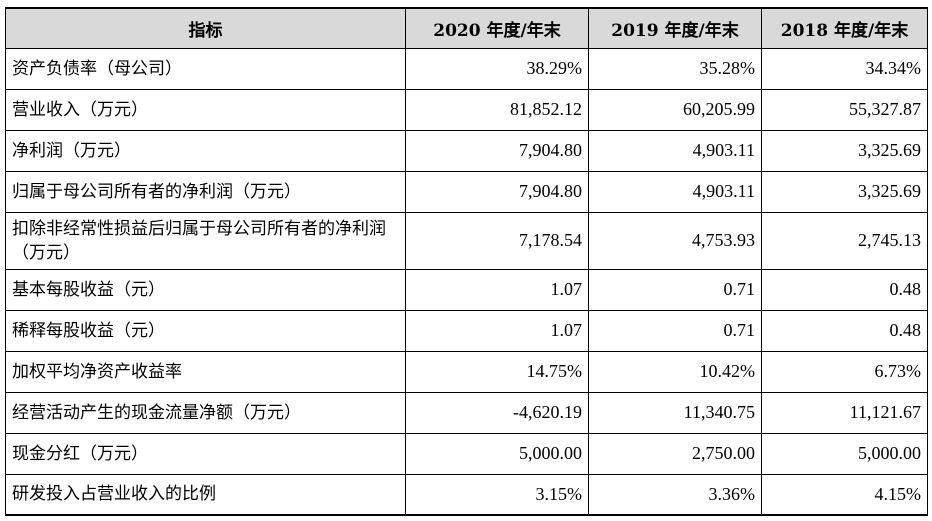 This screenshot has width=932, height=521. Describe the element at coordinates (497, 28) in the screenshot. I see `header-2020: 2020 年度/年末` at that location.